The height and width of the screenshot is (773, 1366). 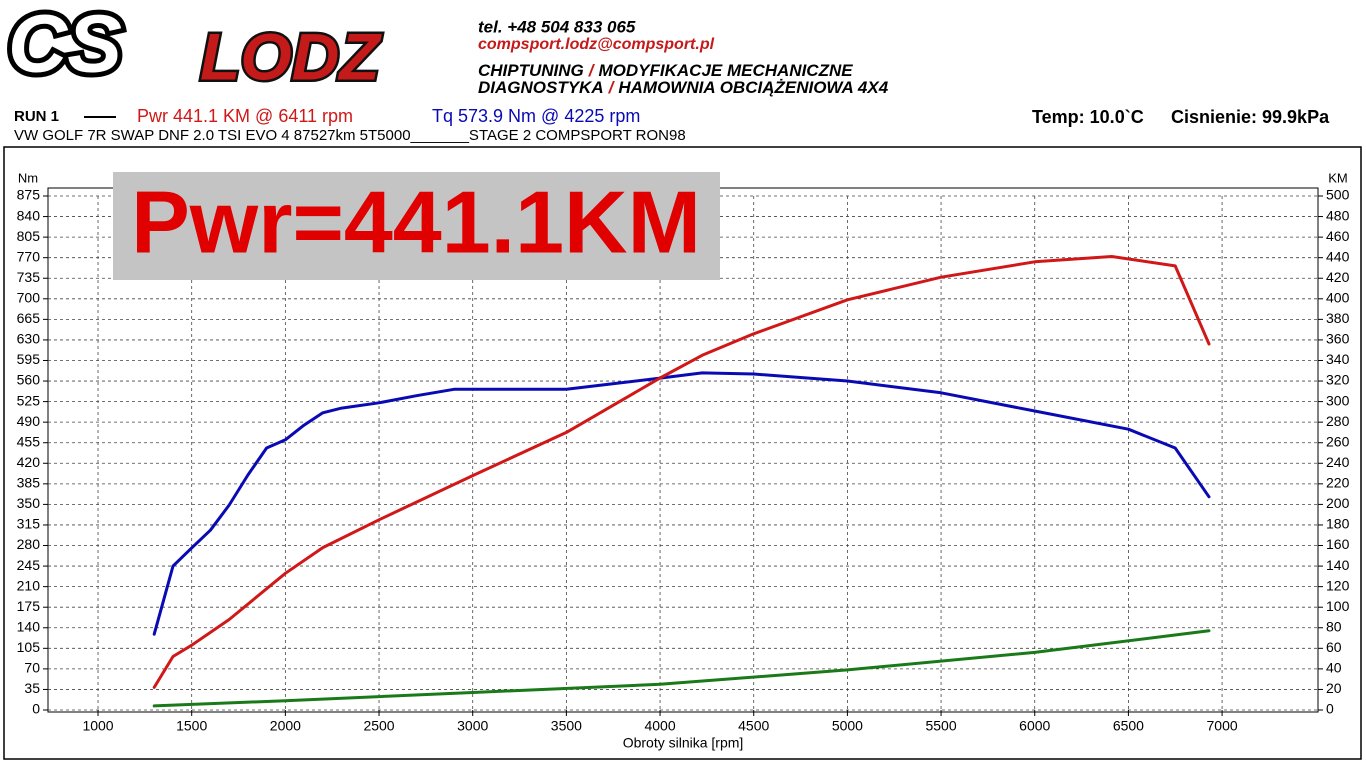 What do you see at coordinates (32, 688) in the screenshot?
I see `y-tick-label: 35` at bounding box center [32, 688].